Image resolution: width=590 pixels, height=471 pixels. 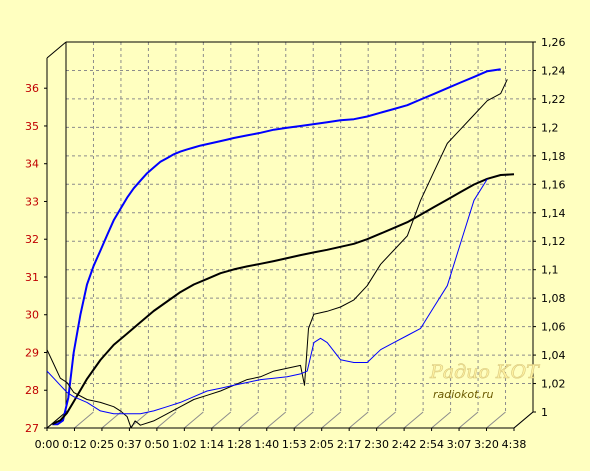 What do you see at coordinates (32, 201) in the screenshot?
I see `left-tick-label: 33` at bounding box center [32, 201].